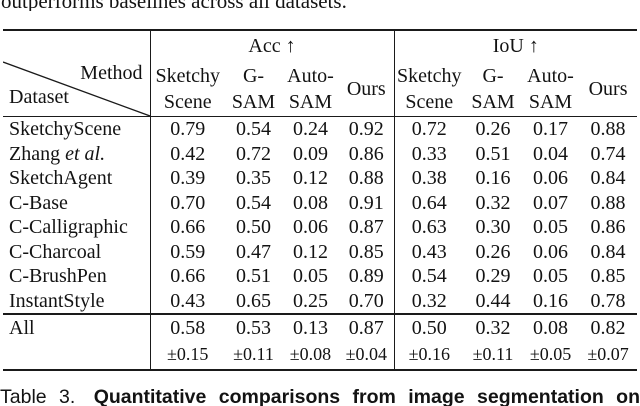  What do you see at coordinates (429, 178) in the screenshot?
I see `iou-value-cell: 0.38` at bounding box center [429, 178].